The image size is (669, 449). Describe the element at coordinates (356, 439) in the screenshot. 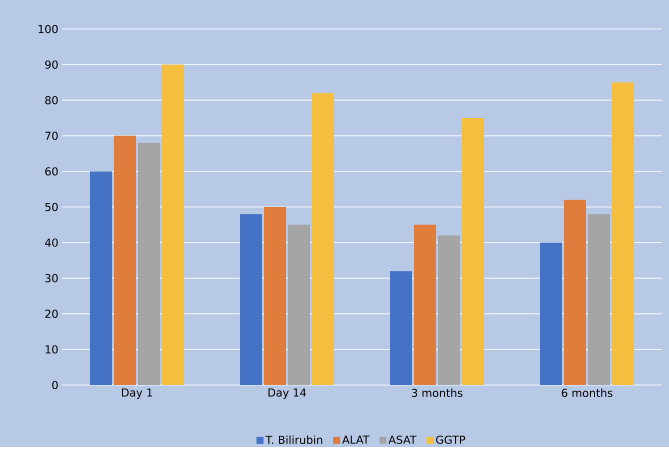

I see `legend-label: ALAT` at that location.